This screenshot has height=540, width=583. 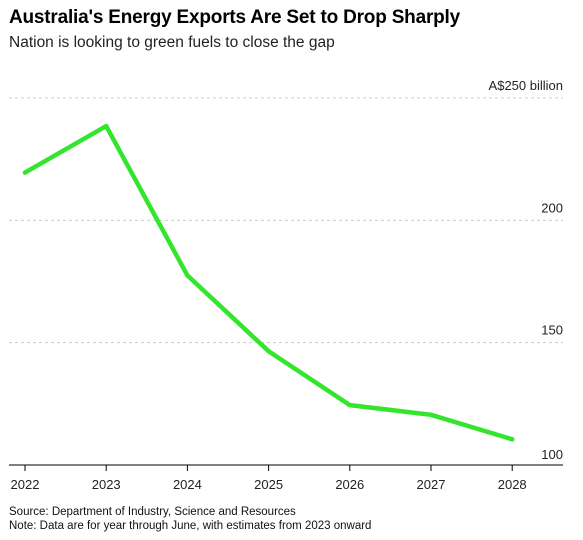 What do you see at coordinates (552, 330) in the screenshot?
I see `y-tick-label-150: 150` at bounding box center [552, 330].